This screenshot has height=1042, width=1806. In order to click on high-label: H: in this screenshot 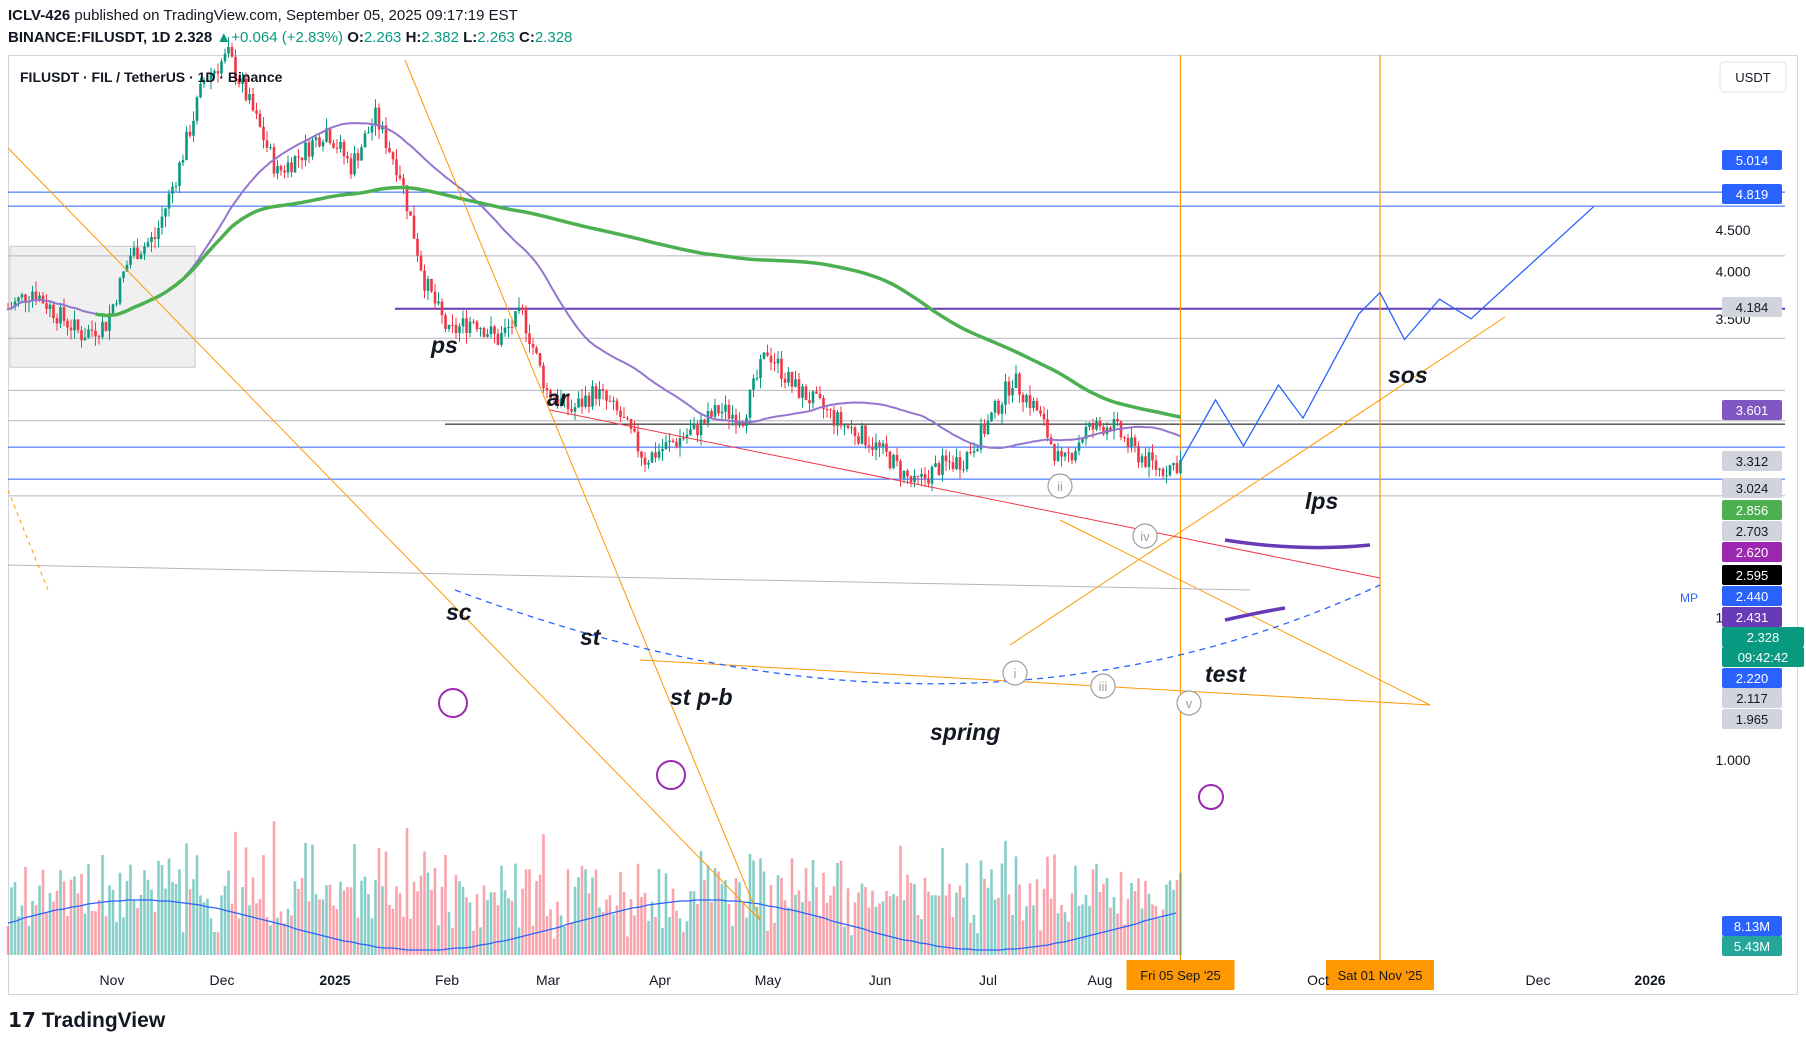, I will do `click(413, 37)`.